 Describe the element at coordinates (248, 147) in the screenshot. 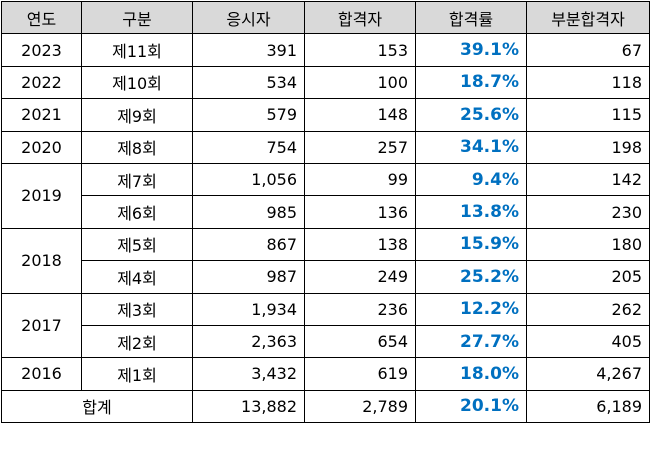

I see `applicants-cell: 754` at that location.